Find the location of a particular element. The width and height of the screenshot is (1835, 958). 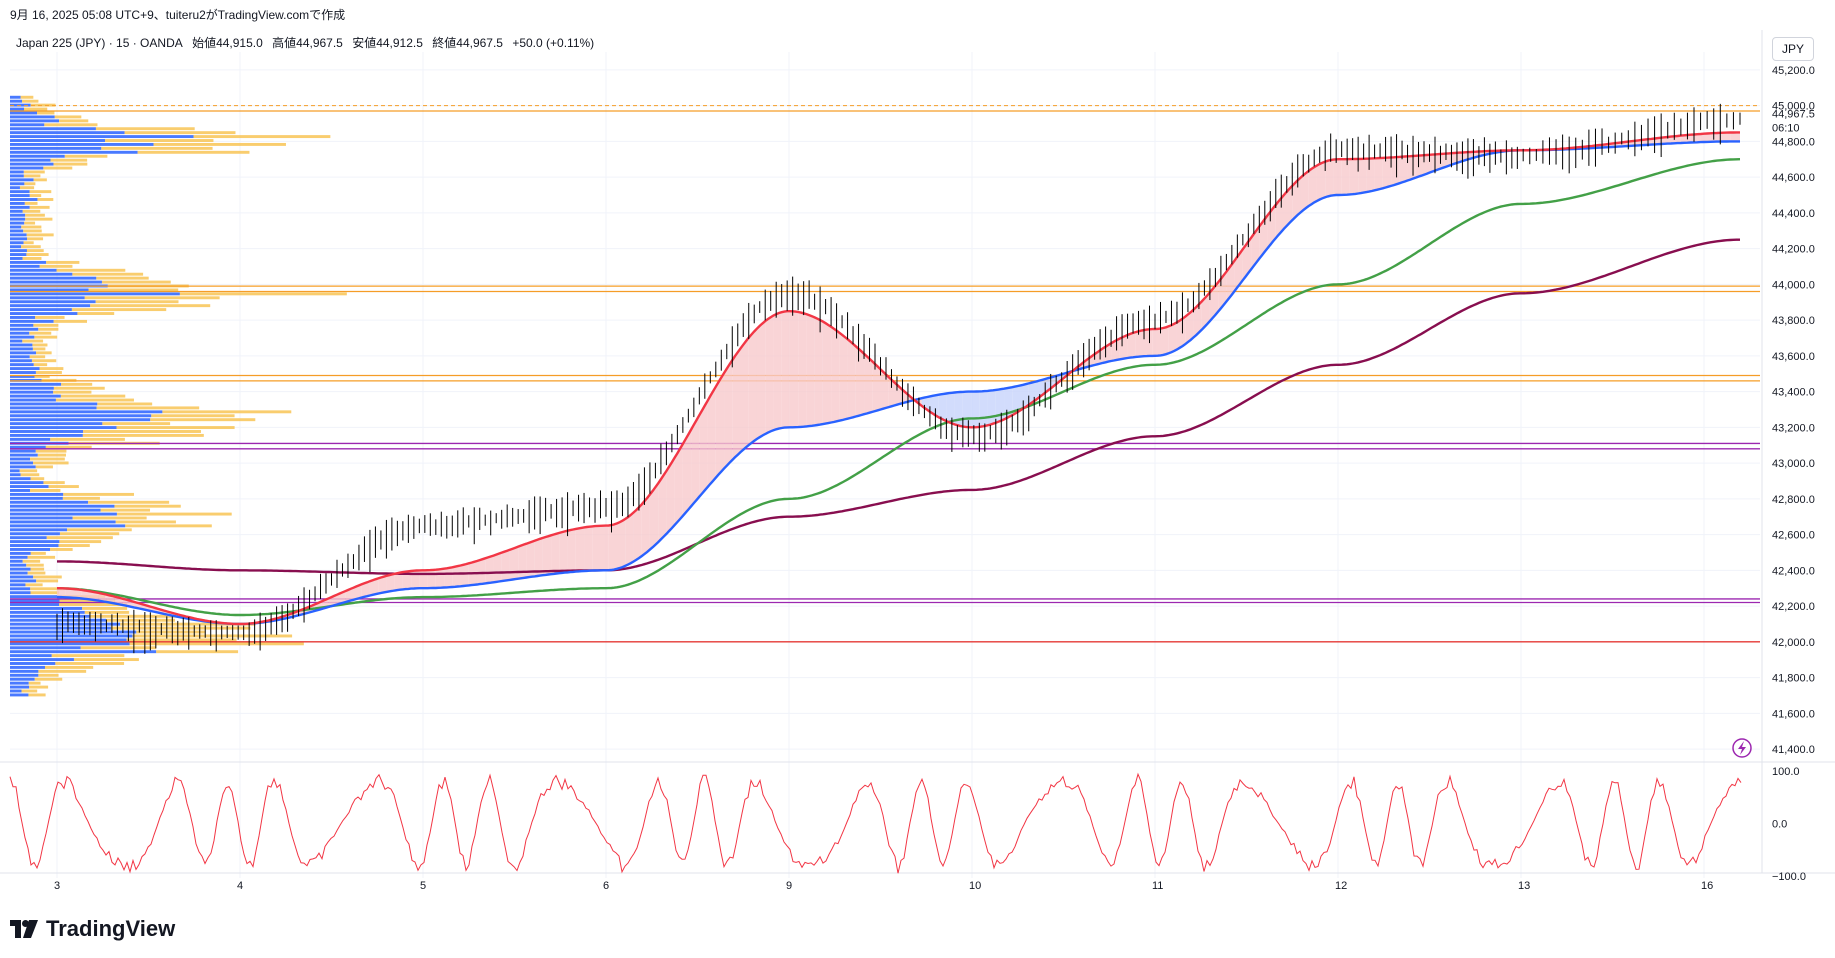

oscillator-axis-label: 0.0 is located at coordinates (1779, 825).